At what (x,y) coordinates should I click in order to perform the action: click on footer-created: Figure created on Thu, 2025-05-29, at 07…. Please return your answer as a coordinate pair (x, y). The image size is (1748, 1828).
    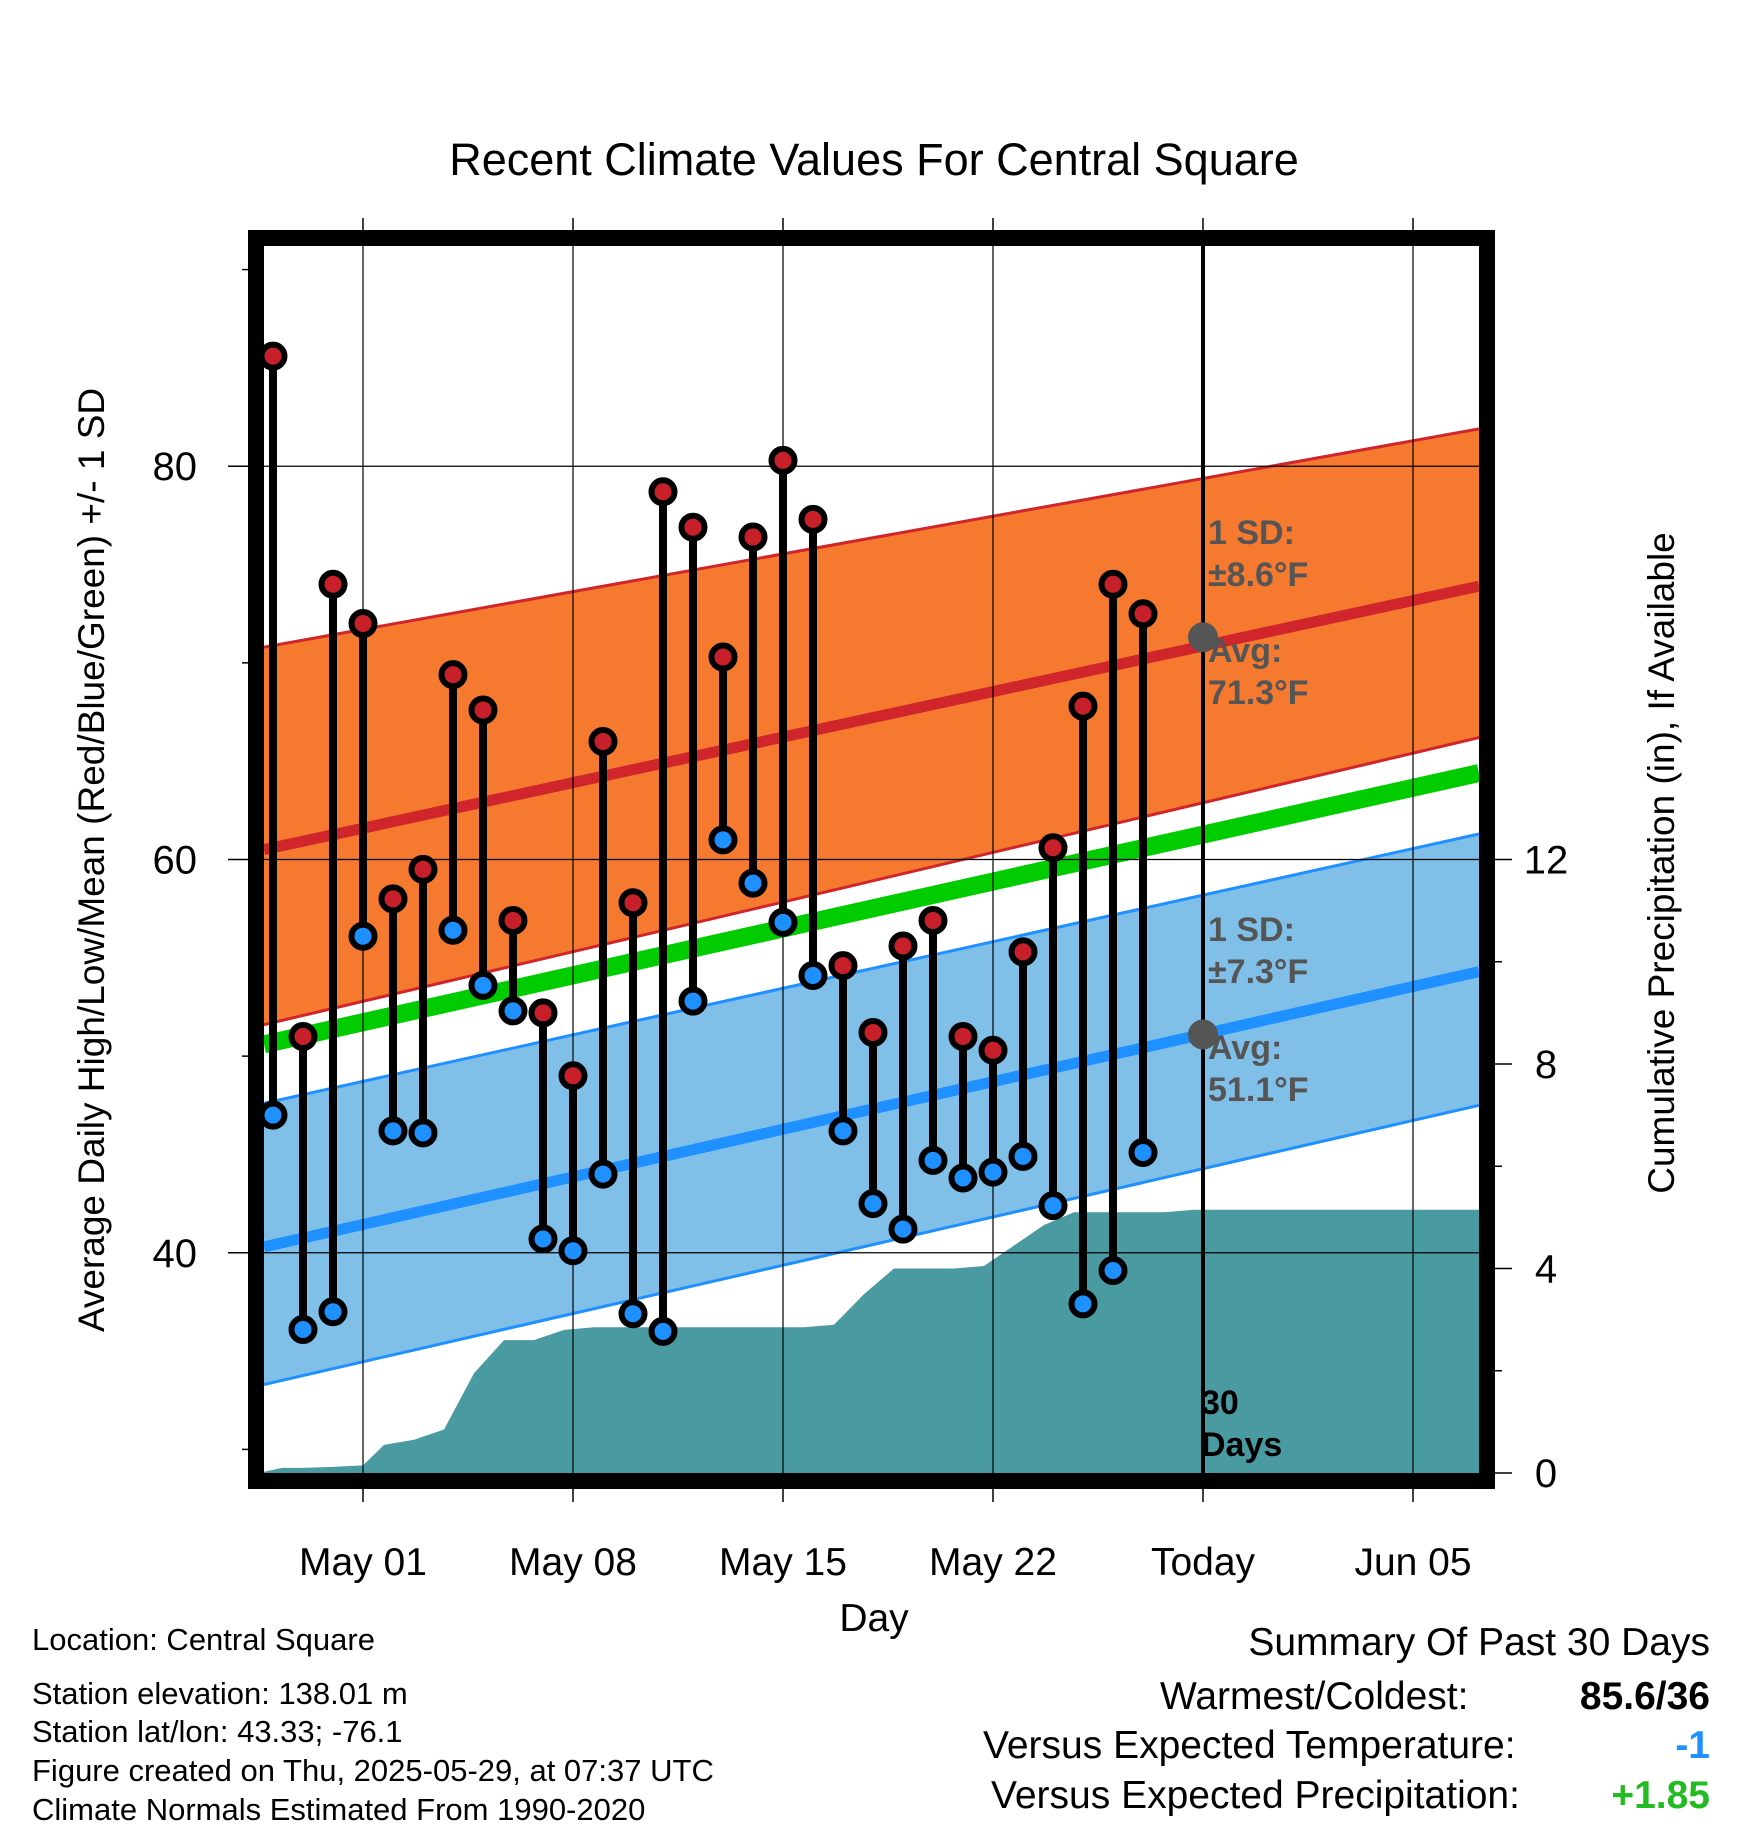
    Looking at the image, I should click on (373, 1770).